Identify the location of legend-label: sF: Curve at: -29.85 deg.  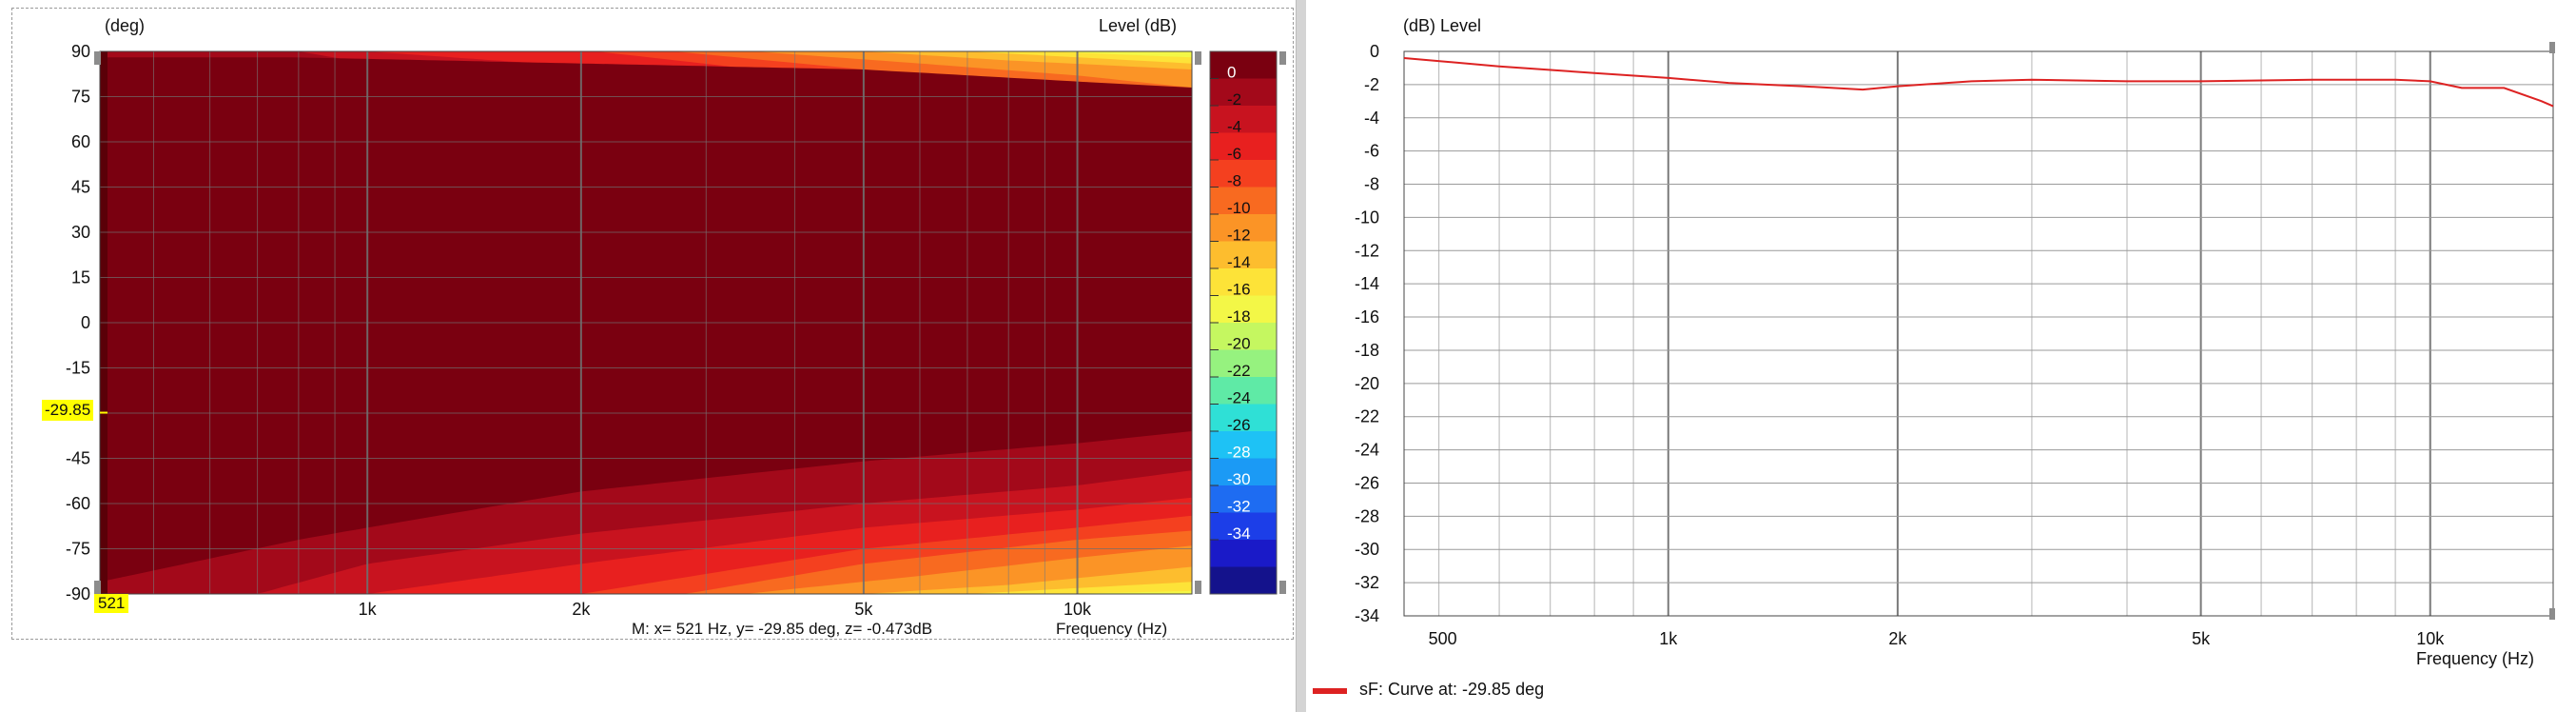
(1452, 689).